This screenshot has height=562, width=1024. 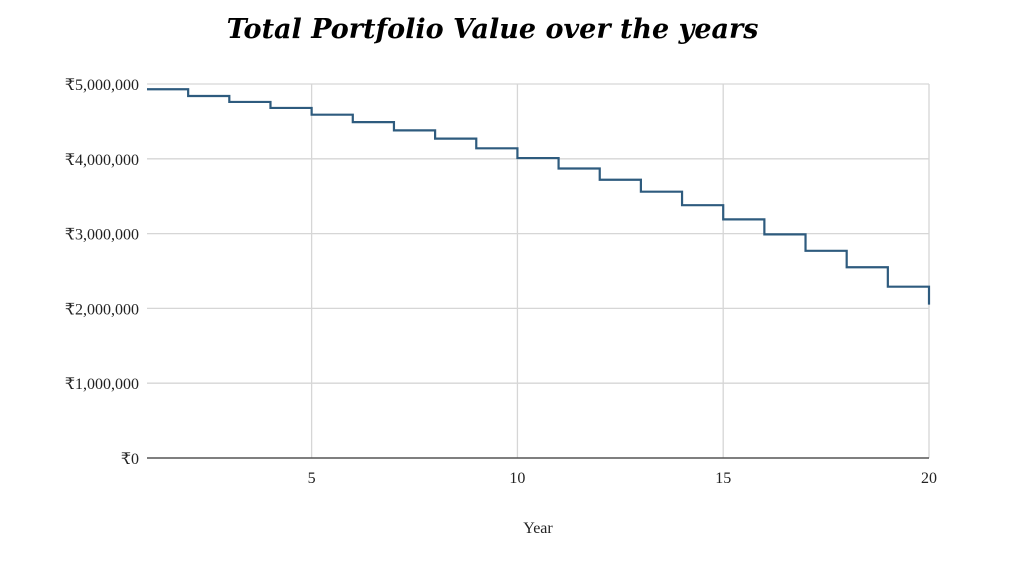 I want to click on x-tick-label: 10, so click(x=517, y=478).